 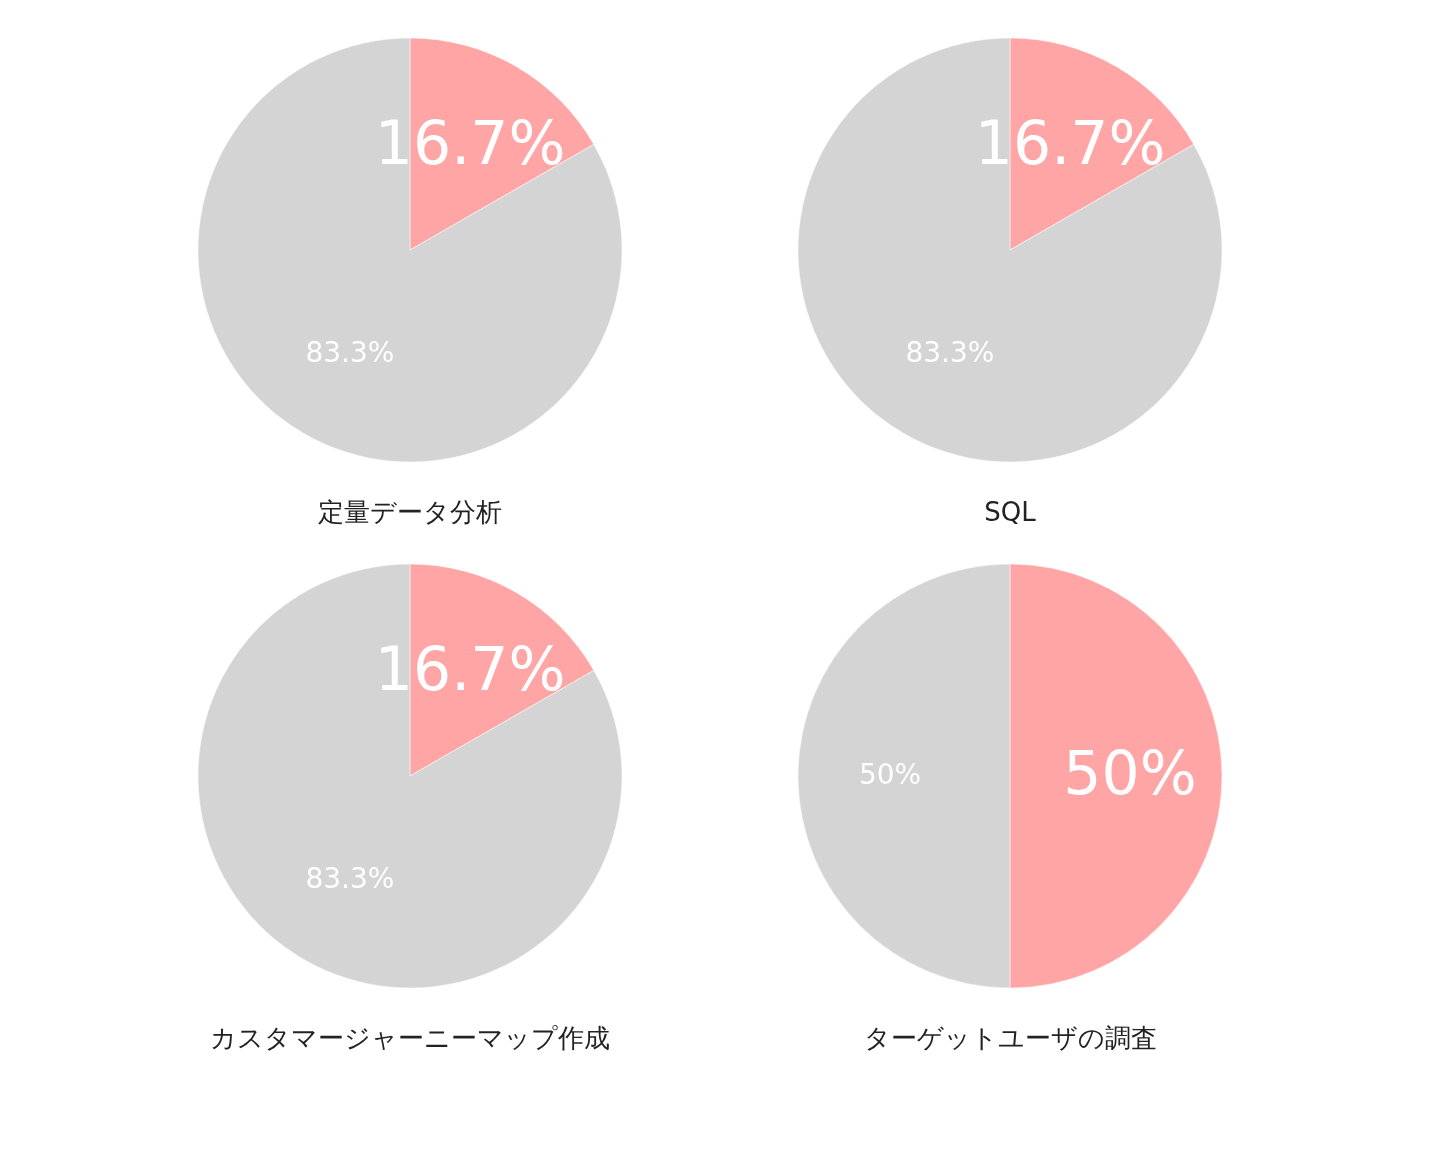 I want to click on text: 定量データ分析, so click(x=410, y=512).